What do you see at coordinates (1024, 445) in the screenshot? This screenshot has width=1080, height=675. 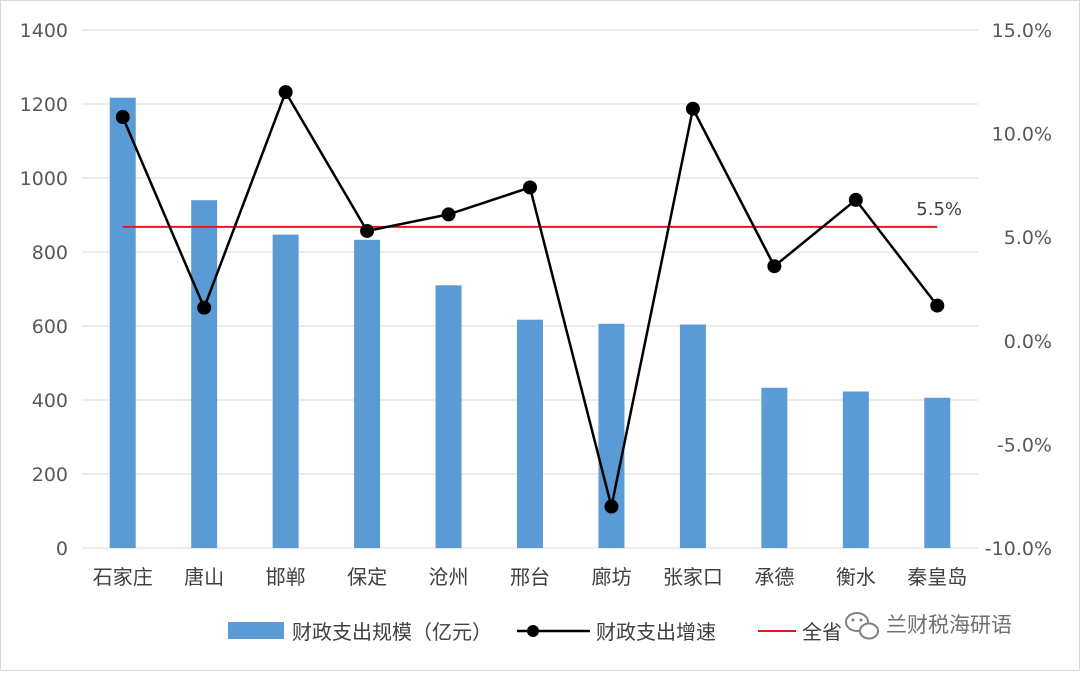 I see `right-axis-tick-label: -5.0%` at bounding box center [1024, 445].